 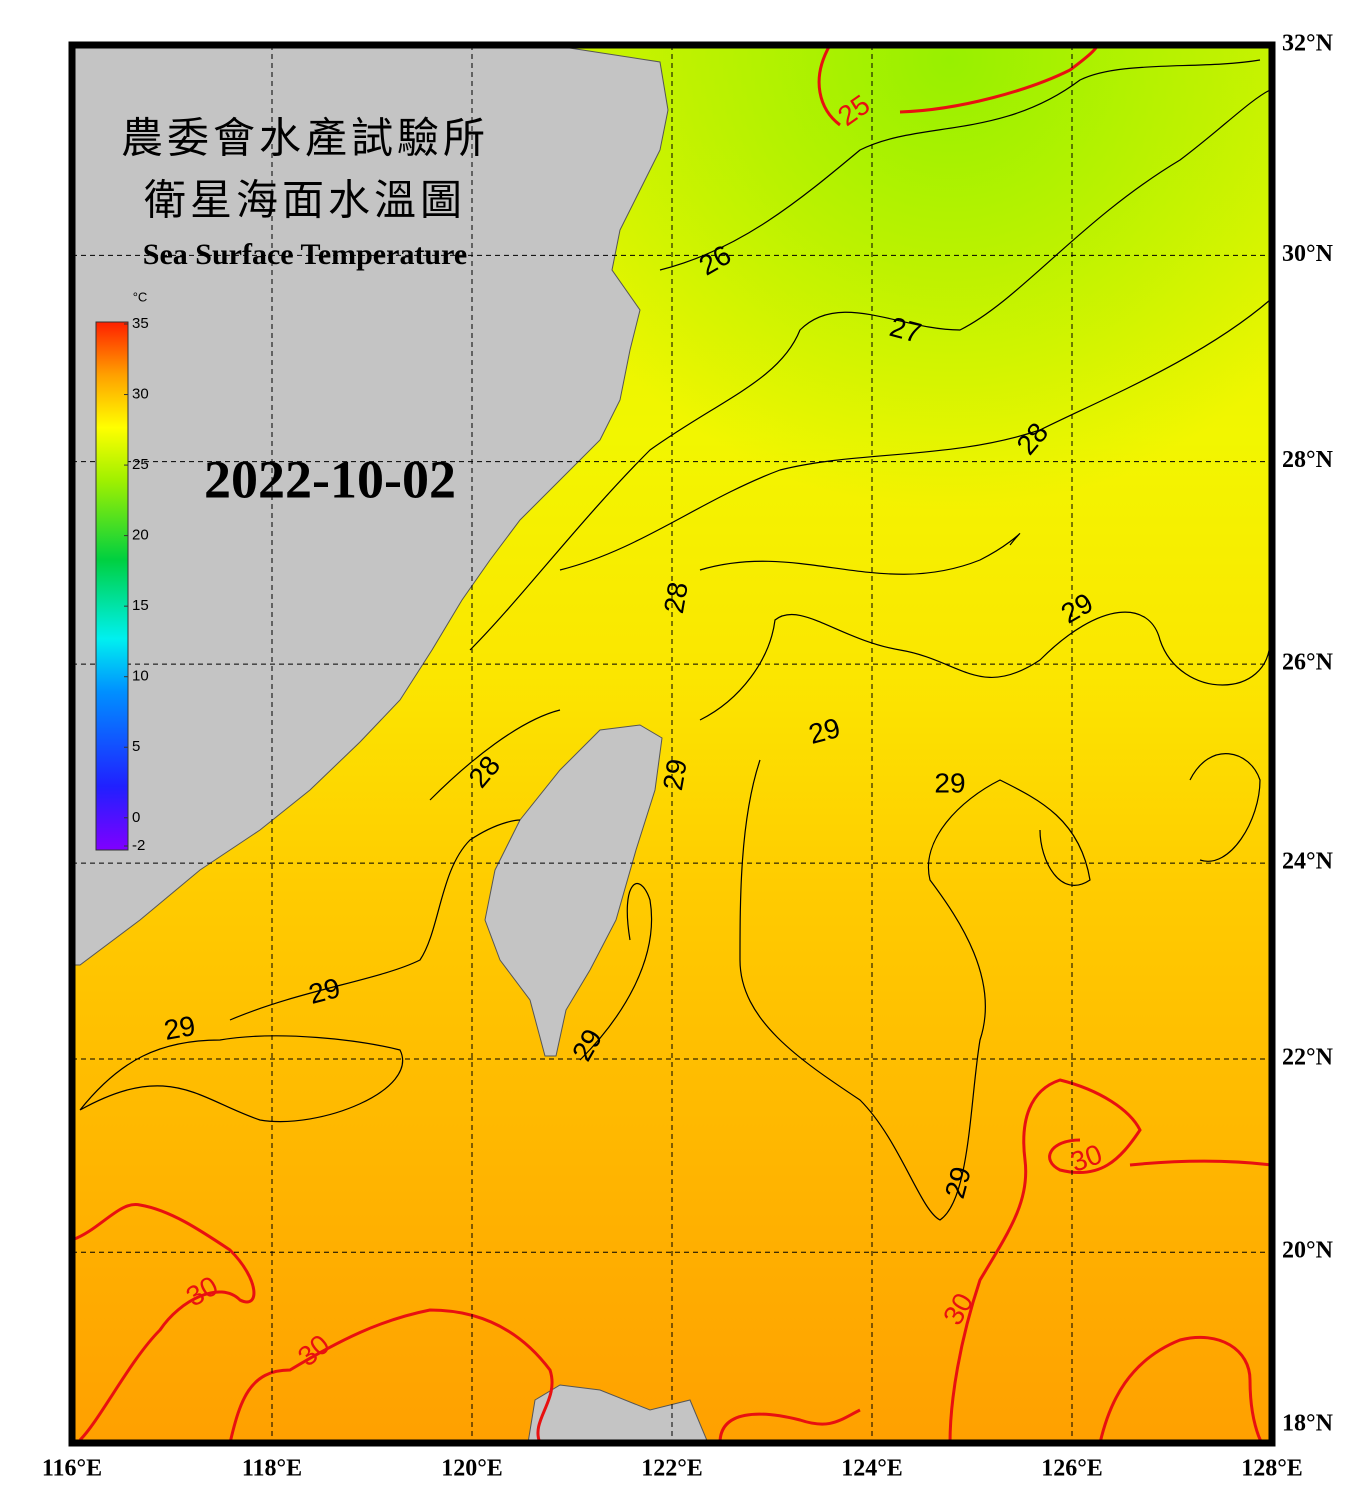 What do you see at coordinates (140, 535) in the screenshot?
I see `colorbar-tick-label: 20` at bounding box center [140, 535].